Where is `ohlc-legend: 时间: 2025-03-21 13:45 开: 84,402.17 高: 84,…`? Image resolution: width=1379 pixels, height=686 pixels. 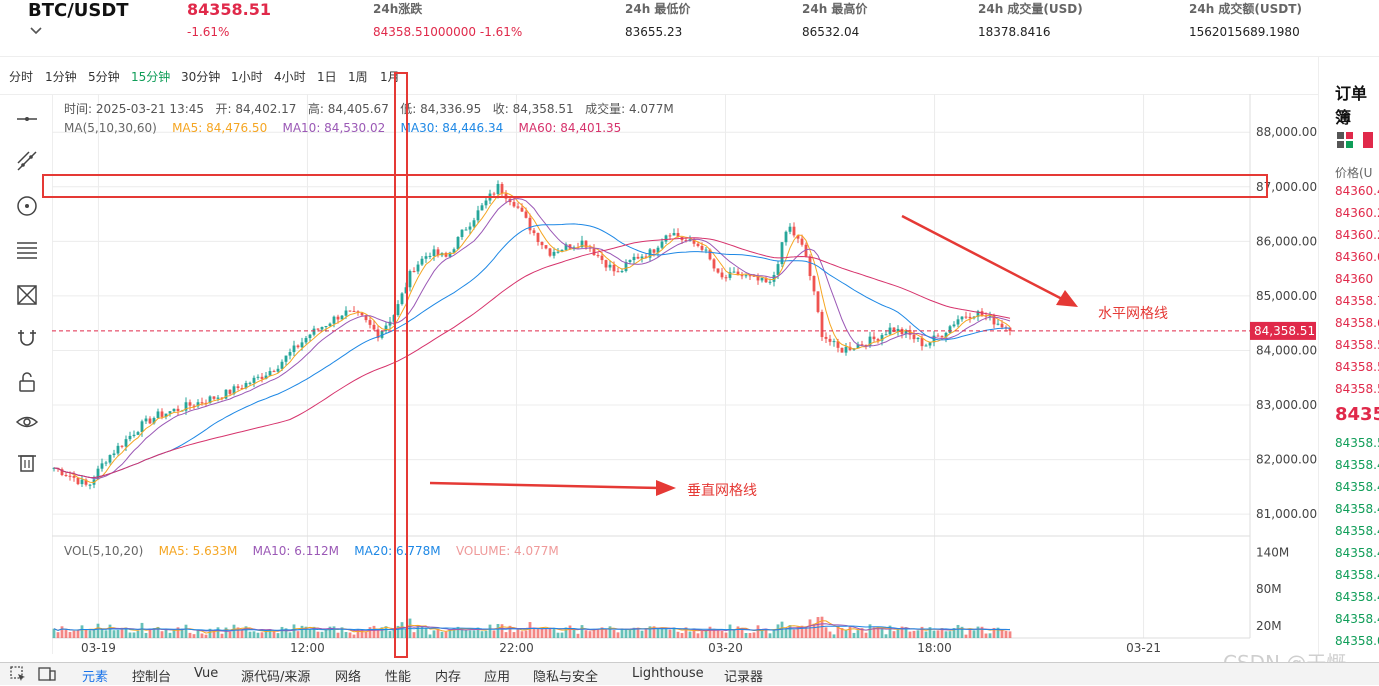
ohlc-legend: 时间: 2025-03-21 13:45 开: 84,402.17 高: 84,… is located at coordinates (369, 108).